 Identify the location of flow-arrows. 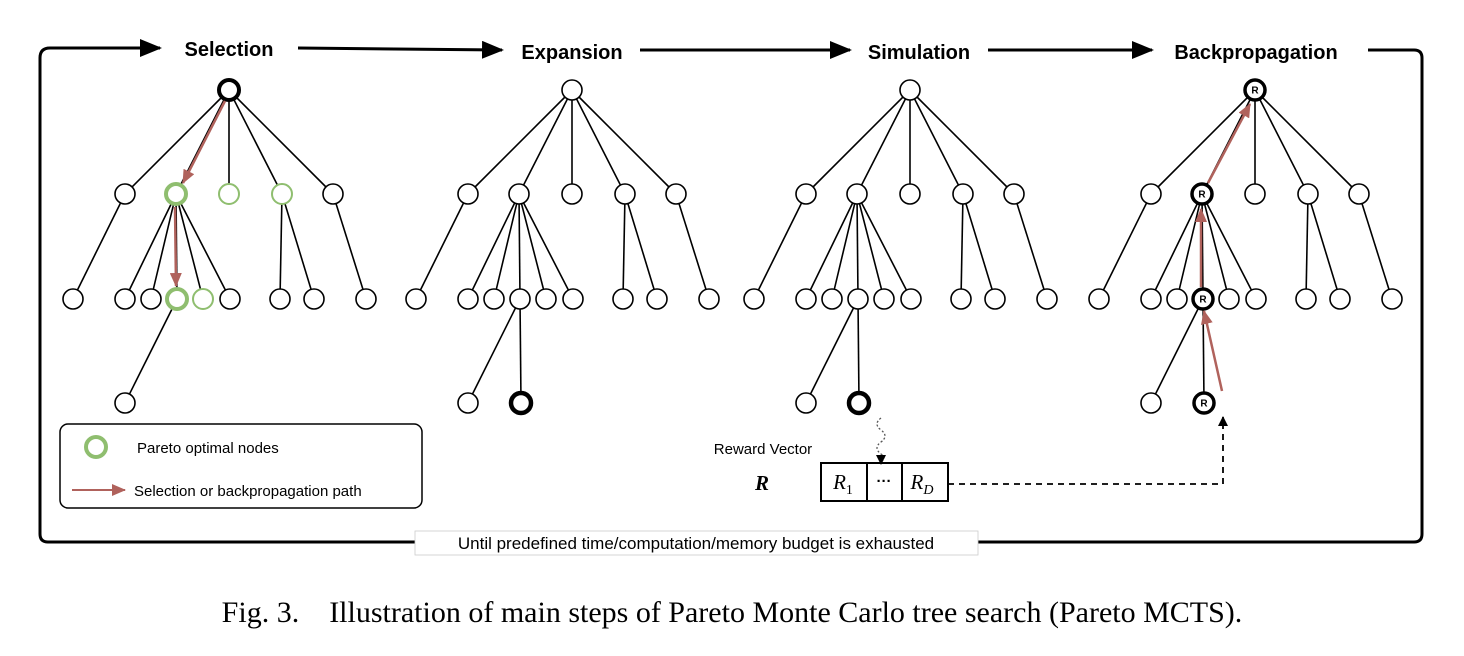
(596, 49).